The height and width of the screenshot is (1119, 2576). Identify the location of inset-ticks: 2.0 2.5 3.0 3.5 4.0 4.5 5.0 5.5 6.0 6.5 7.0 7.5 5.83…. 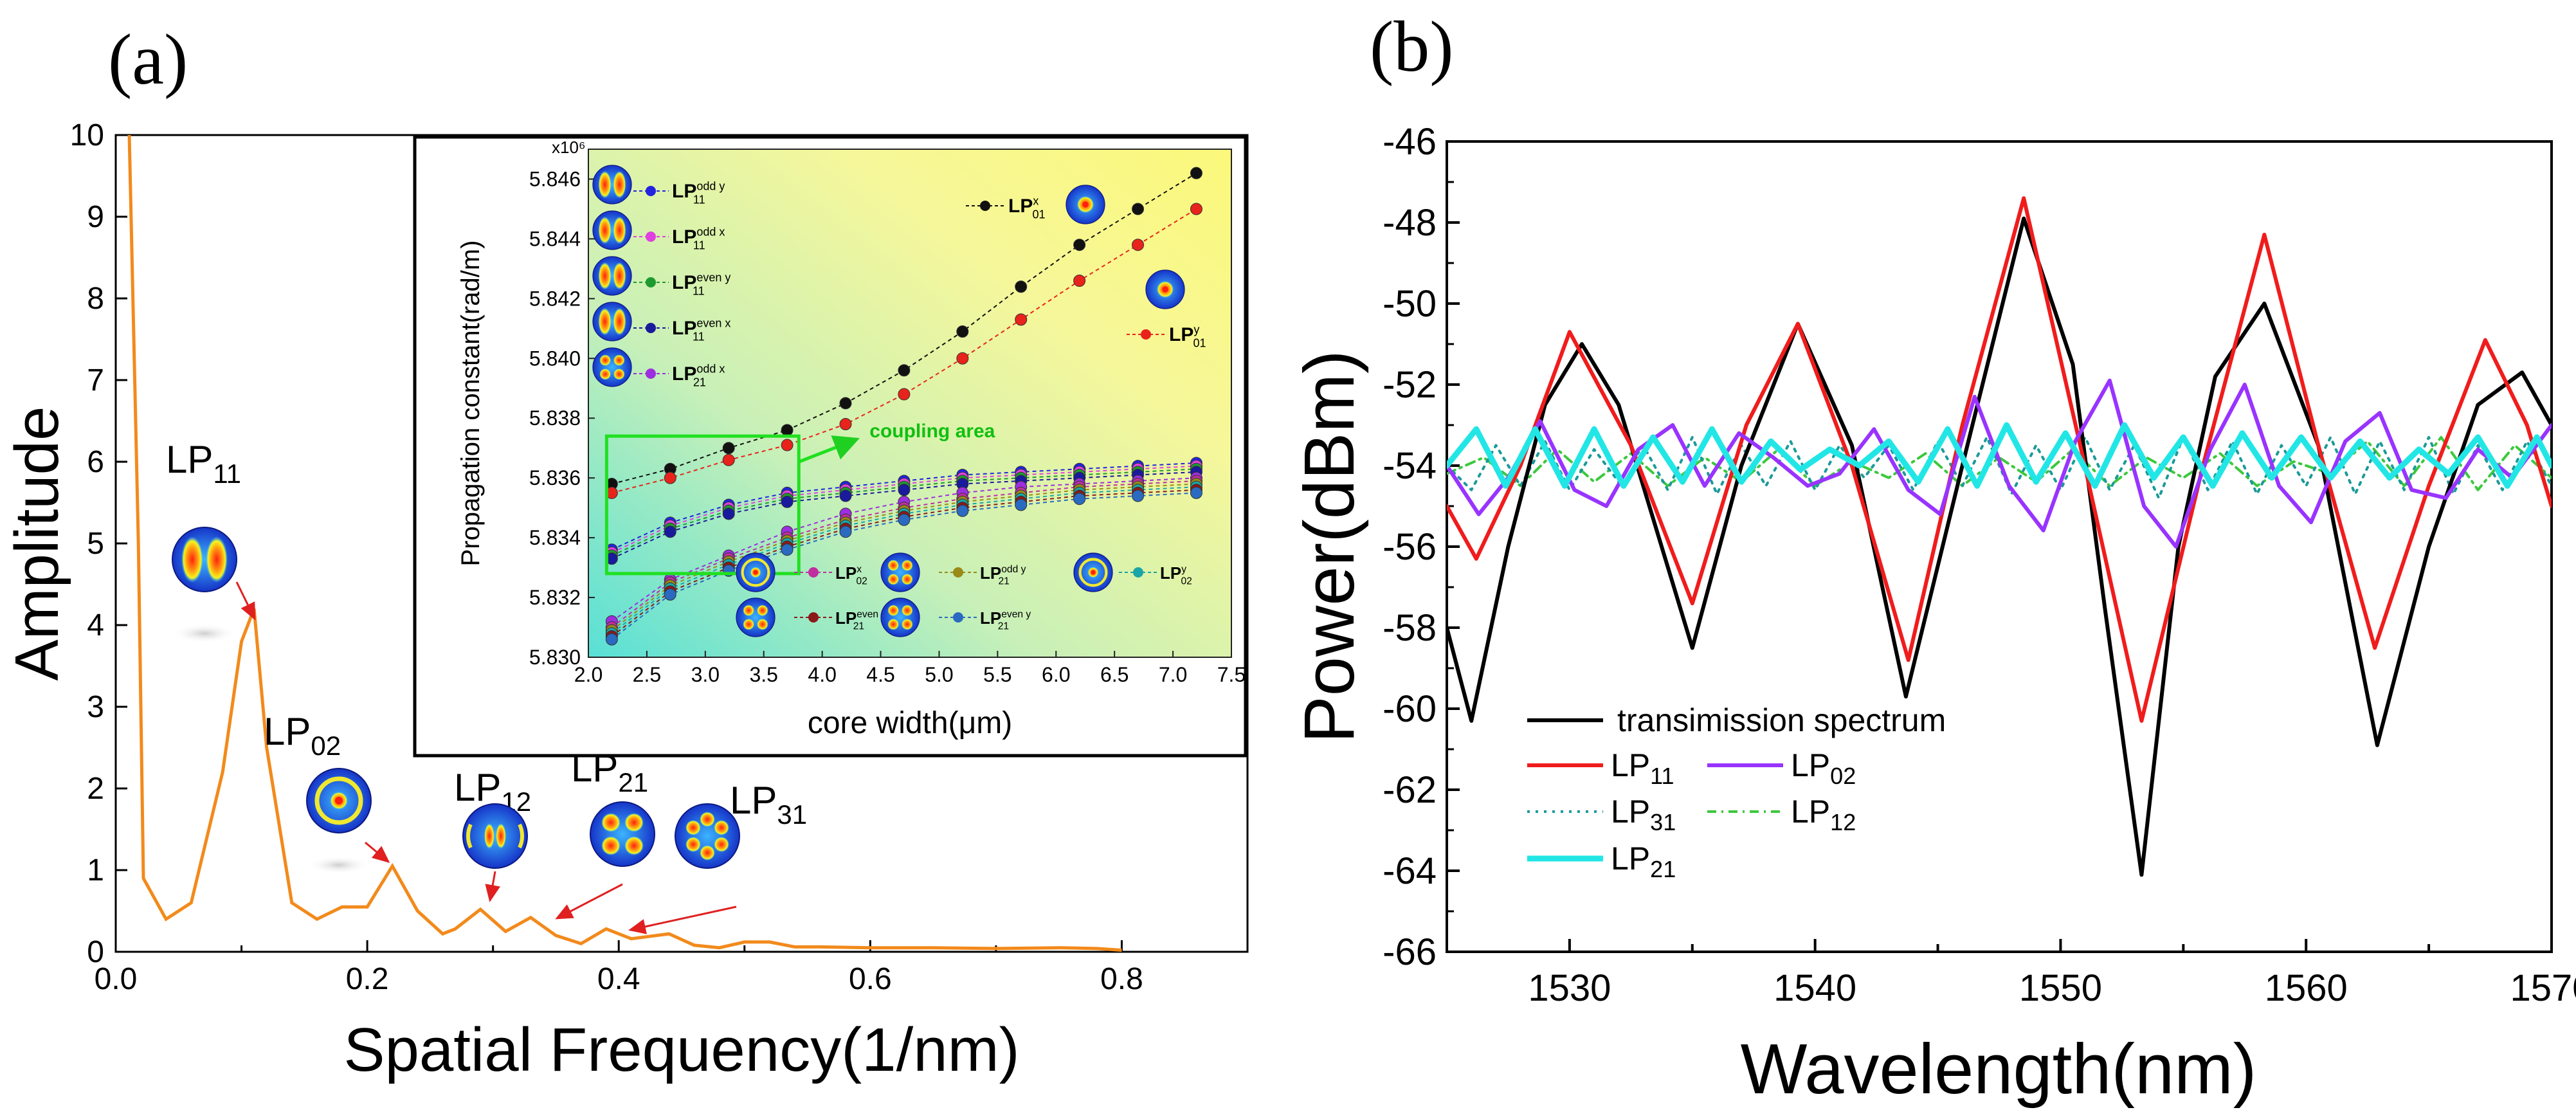
(887, 426).